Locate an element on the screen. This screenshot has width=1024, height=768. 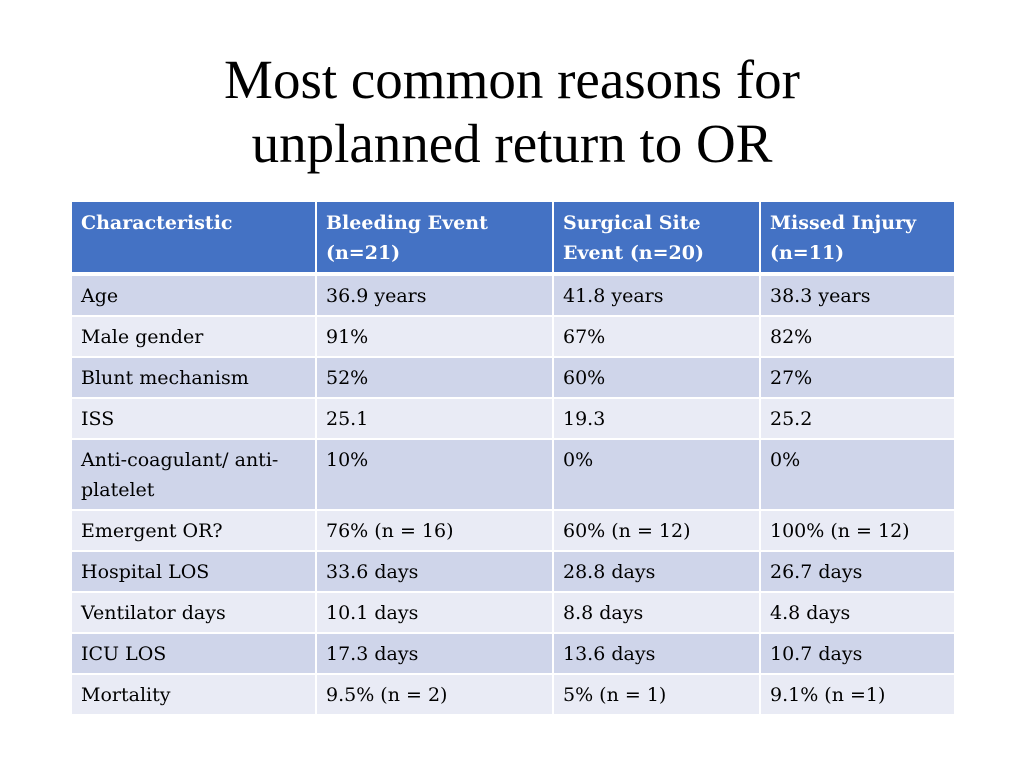
cell-missed-injury: 10.7 days is located at coordinates (857, 653).